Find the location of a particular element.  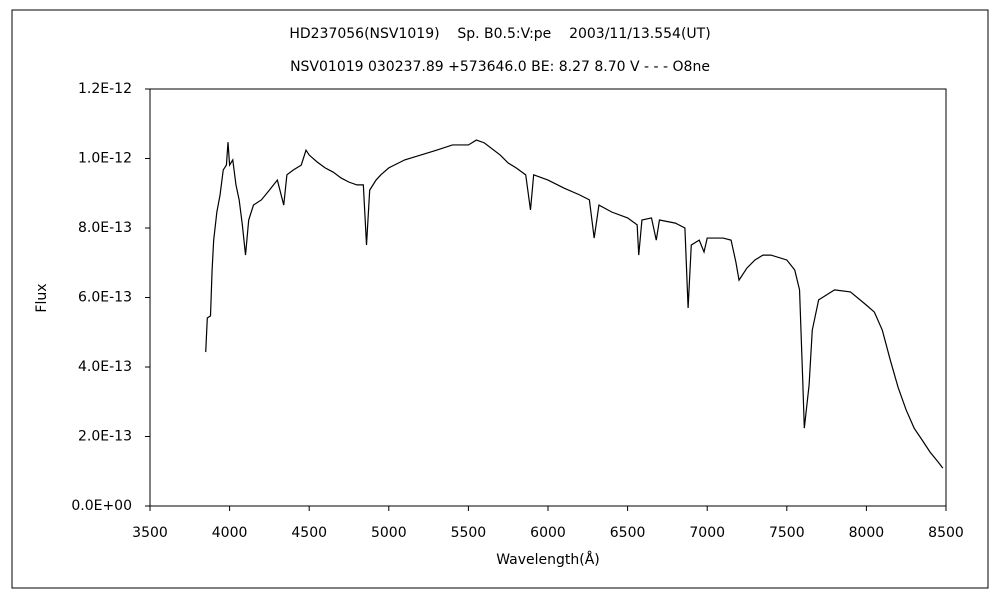

x-tick-label: 5500 is located at coordinates (469, 533).